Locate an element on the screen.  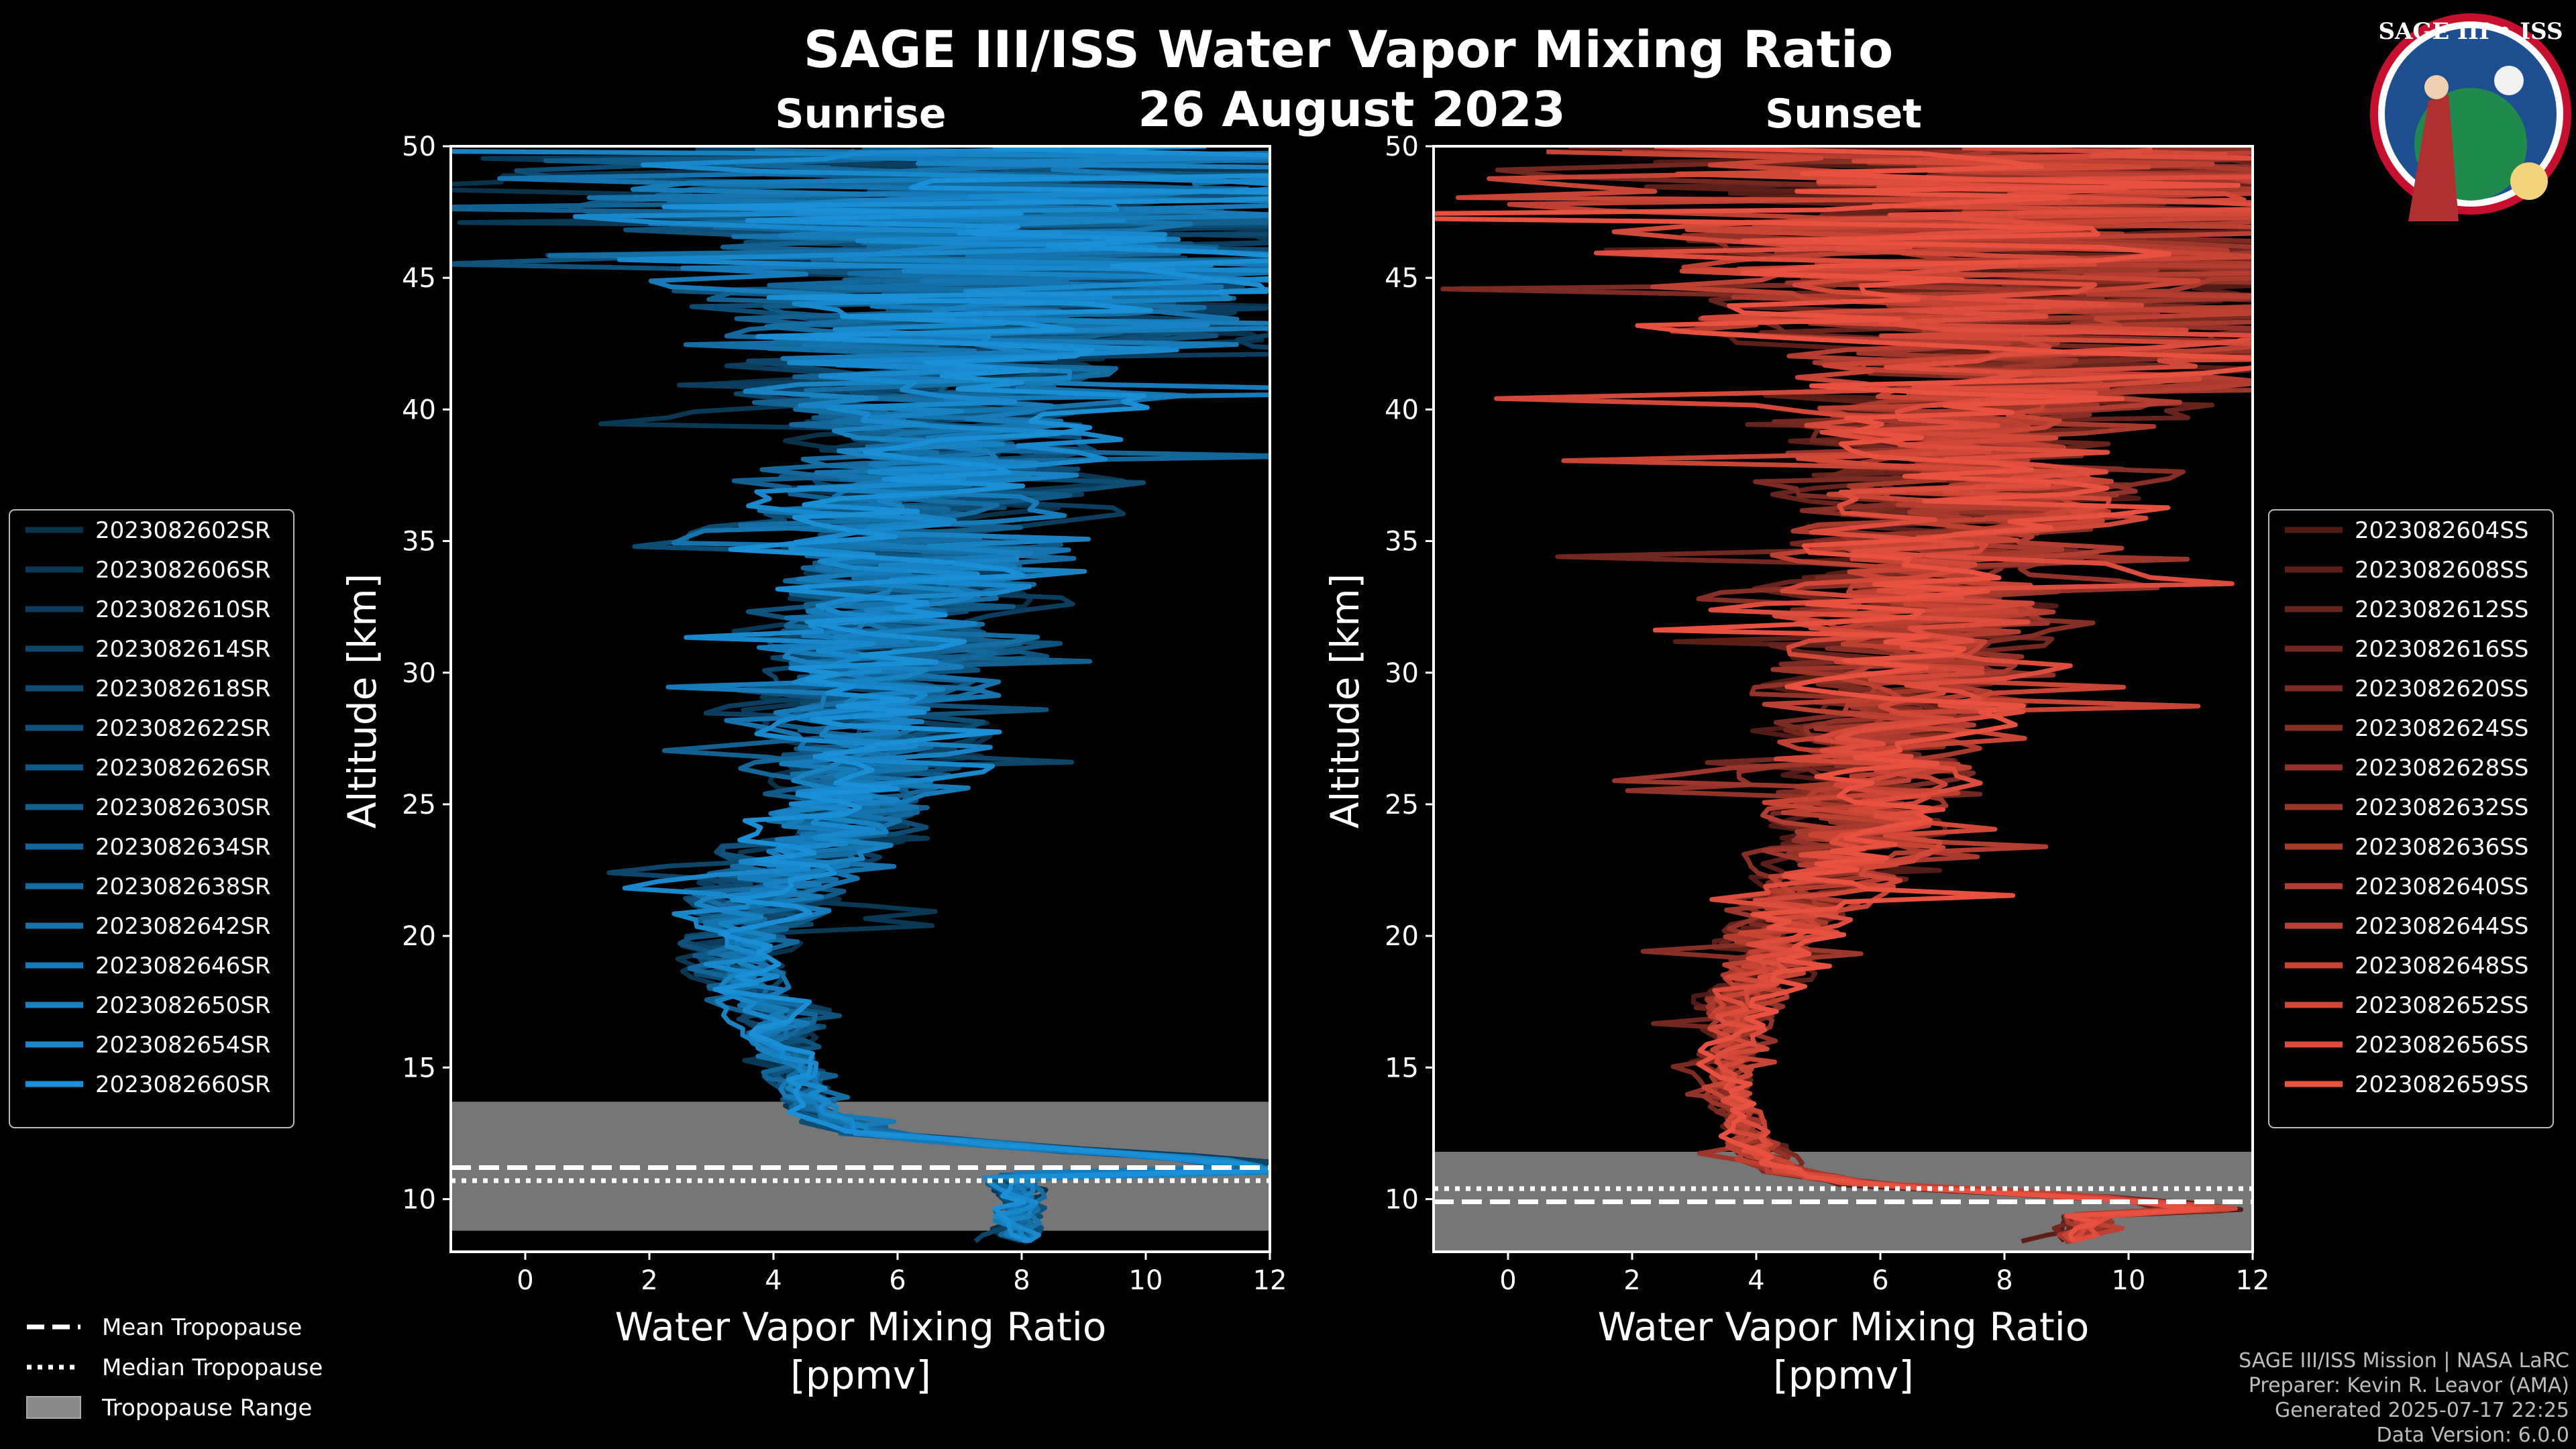
legend-entry-2023082602SR: 2023082602SR is located at coordinates (183, 530).